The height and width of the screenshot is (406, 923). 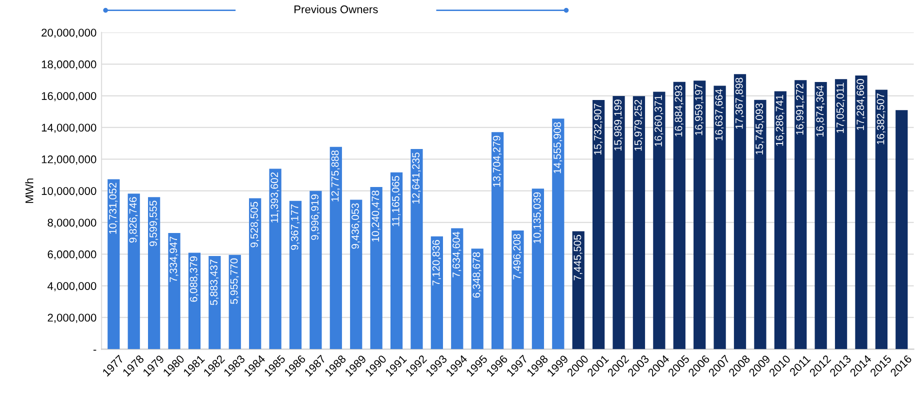 What do you see at coordinates (72, 318) in the screenshot?
I see `y-tick-label: 2,000,000` at bounding box center [72, 318].